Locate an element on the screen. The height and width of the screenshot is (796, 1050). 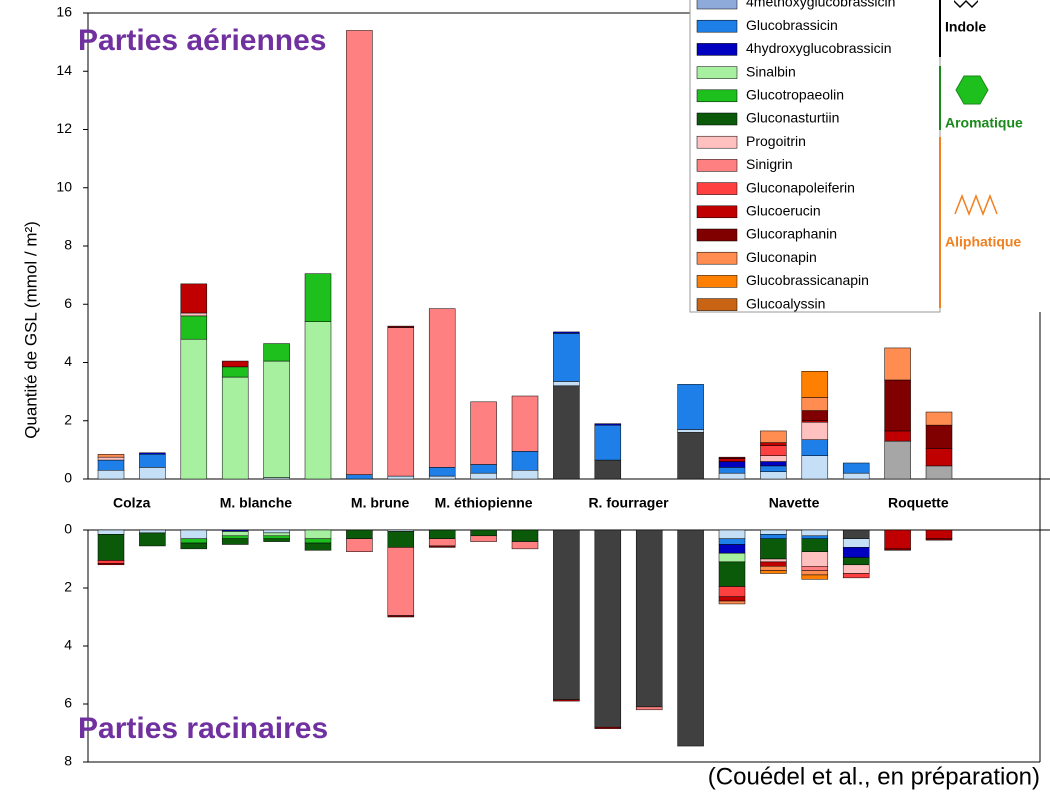
legend-label: 4methoxyglucobrassicin is located at coordinates (820, 5).